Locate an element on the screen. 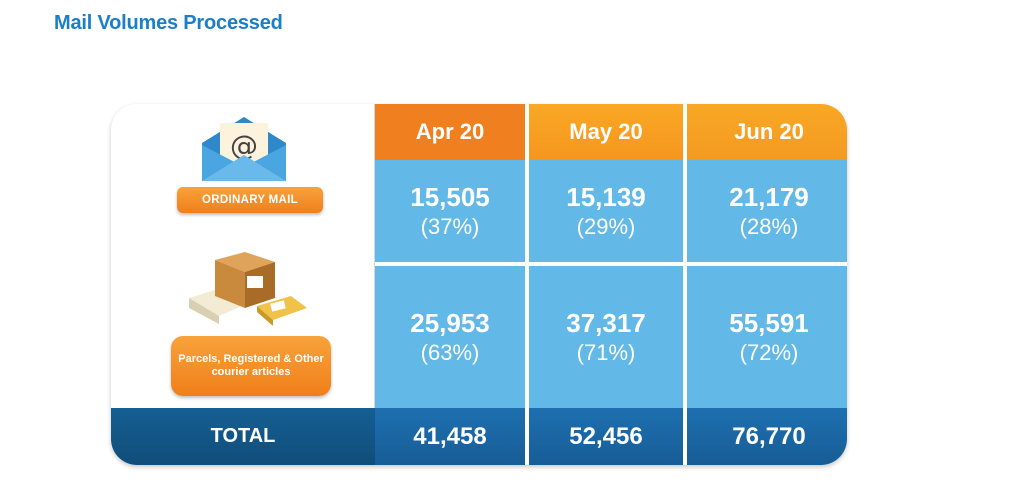  cell-share: (28%) is located at coordinates (769, 226).